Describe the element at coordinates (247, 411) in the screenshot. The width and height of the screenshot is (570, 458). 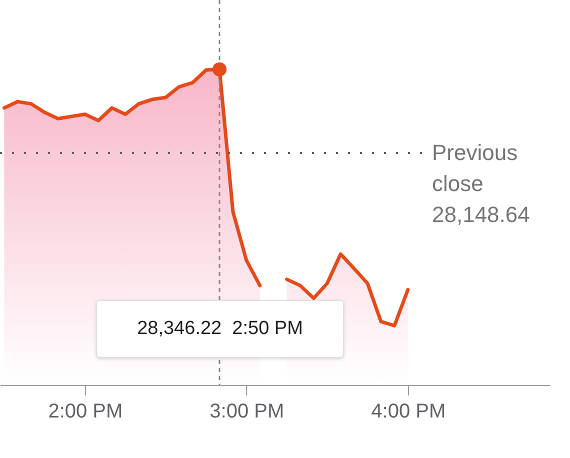
I see `x-tick-label: 3:00 PM` at that location.